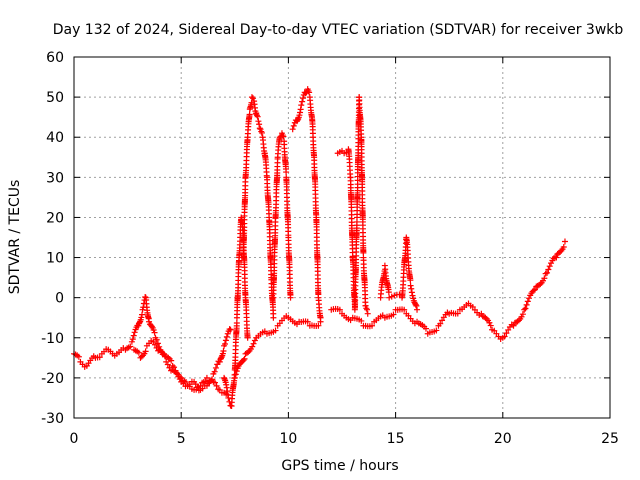 The width and height of the screenshot is (640, 480). What do you see at coordinates (55, 259) in the screenshot?
I see `y-tick-label: 10` at bounding box center [55, 259].